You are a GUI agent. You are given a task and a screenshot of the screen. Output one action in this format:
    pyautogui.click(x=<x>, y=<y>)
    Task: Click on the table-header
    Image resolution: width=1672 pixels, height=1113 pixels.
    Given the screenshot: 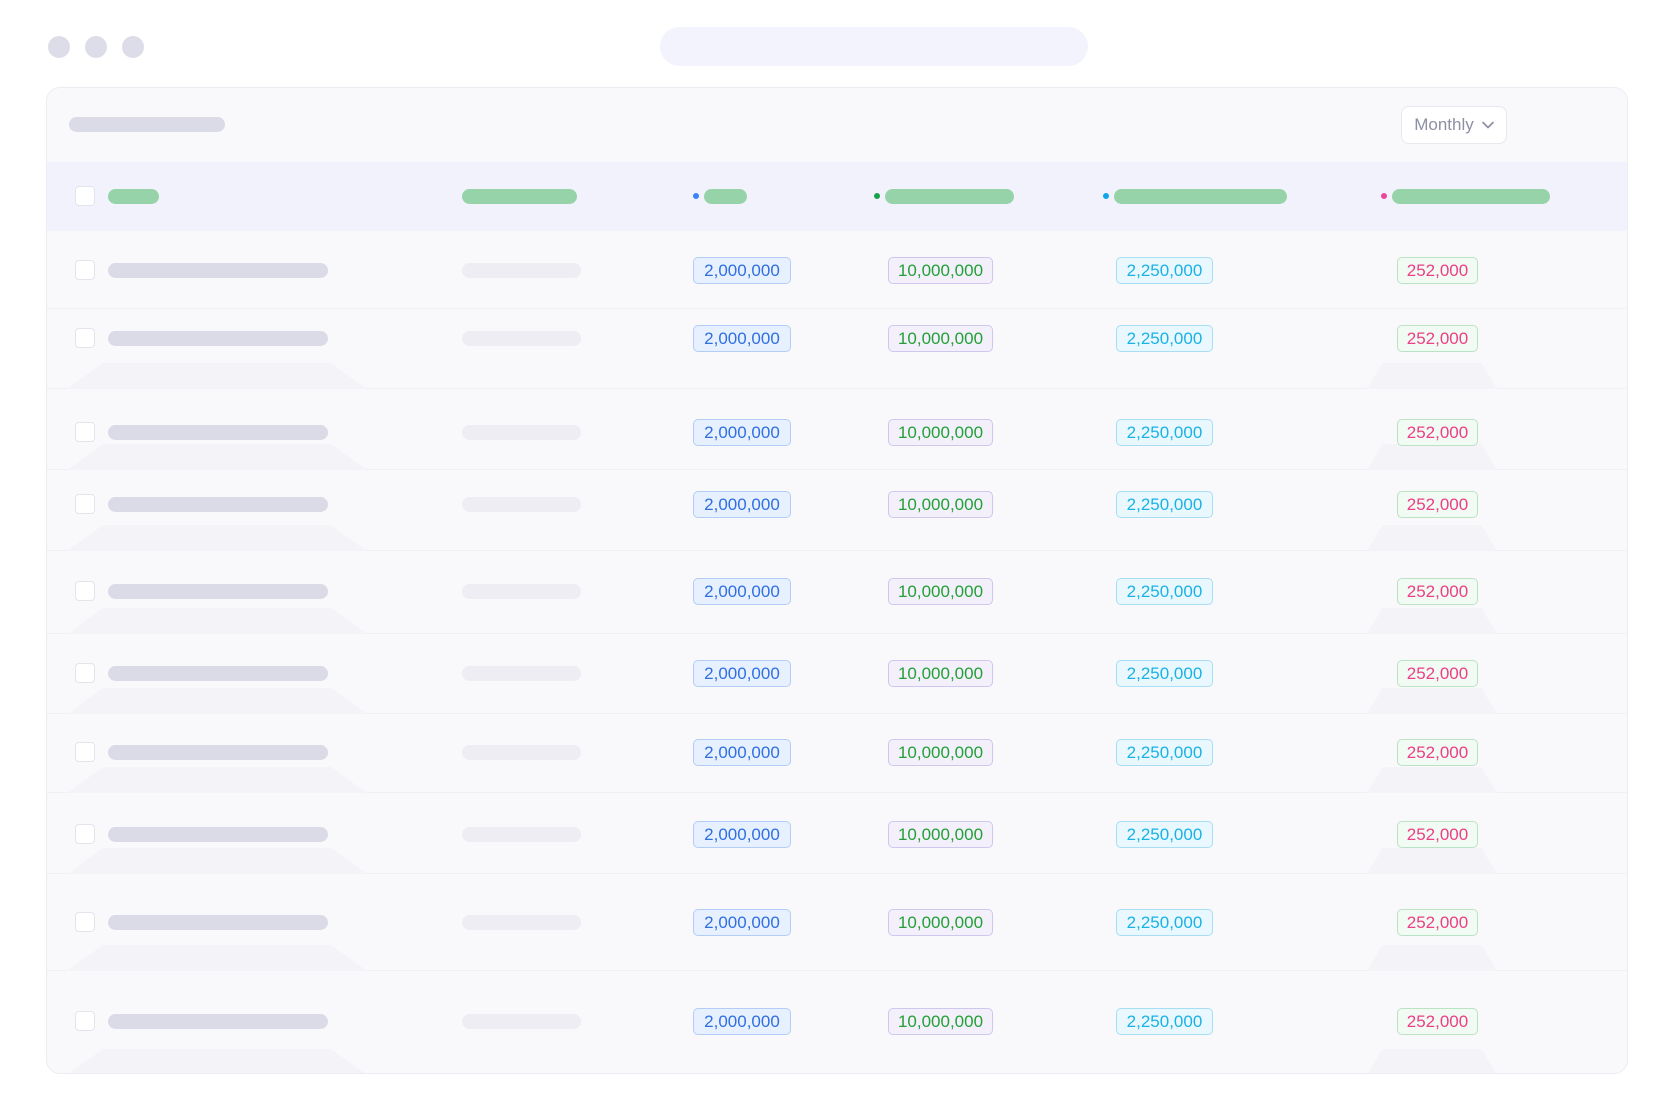 What is the action you would take?
    pyautogui.click(x=837, y=196)
    